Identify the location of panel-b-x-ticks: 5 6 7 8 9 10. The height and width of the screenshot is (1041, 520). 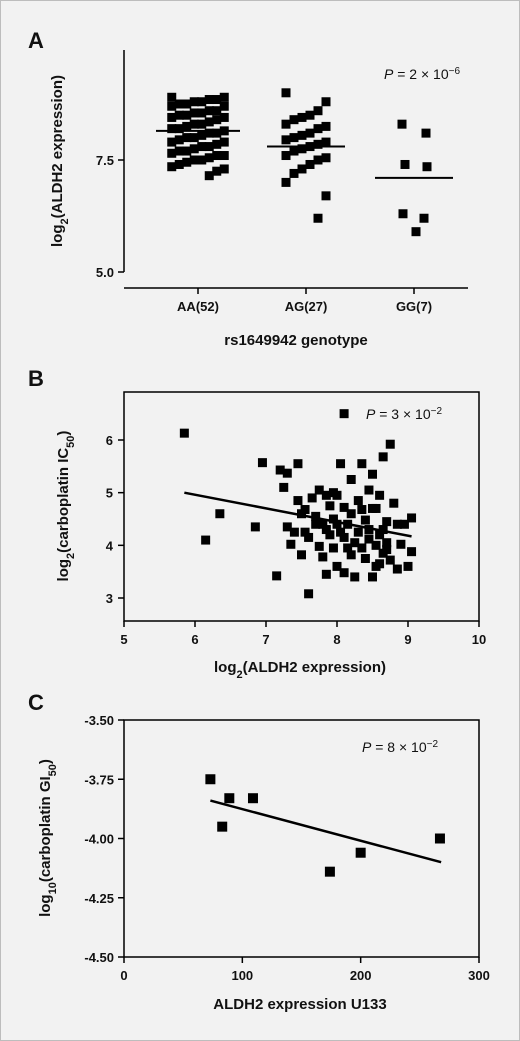
(303, 634).